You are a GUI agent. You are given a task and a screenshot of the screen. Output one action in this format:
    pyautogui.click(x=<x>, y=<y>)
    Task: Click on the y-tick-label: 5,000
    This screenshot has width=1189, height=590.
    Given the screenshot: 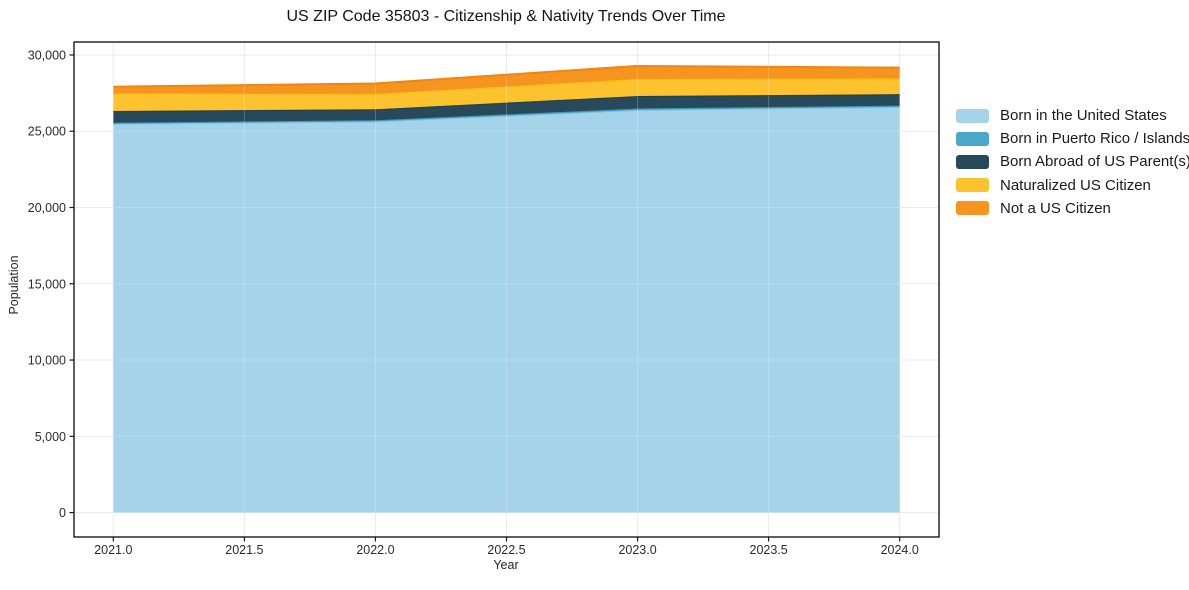 What is the action you would take?
    pyautogui.click(x=50, y=437)
    